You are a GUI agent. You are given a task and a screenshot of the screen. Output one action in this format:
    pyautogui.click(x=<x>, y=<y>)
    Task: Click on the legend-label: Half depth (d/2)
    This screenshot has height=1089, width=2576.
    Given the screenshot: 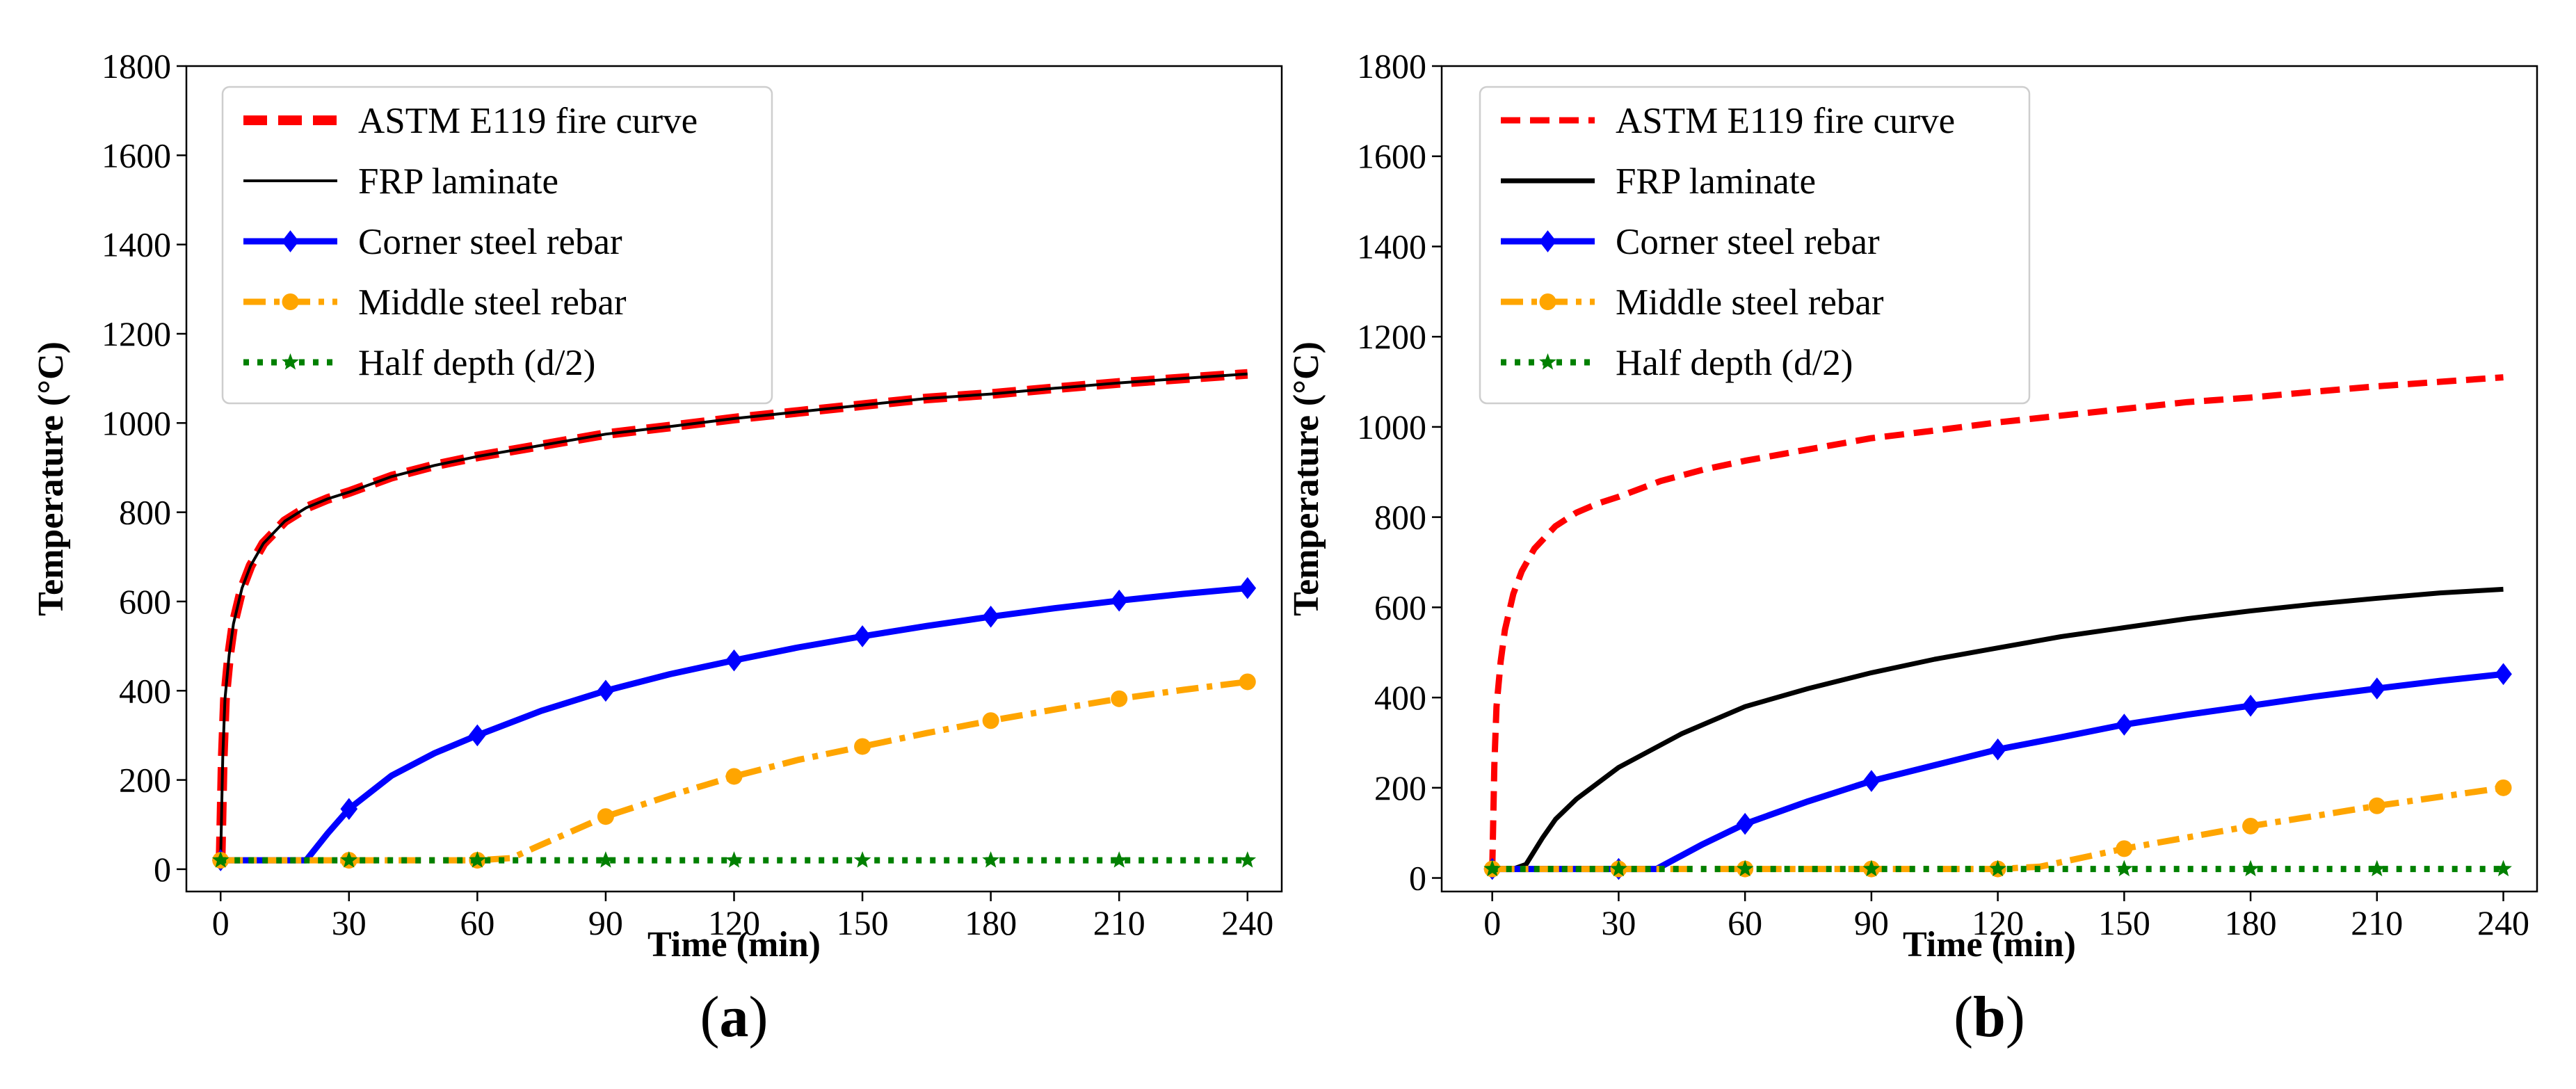 What is the action you would take?
    pyautogui.click(x=1735, y=363)
    